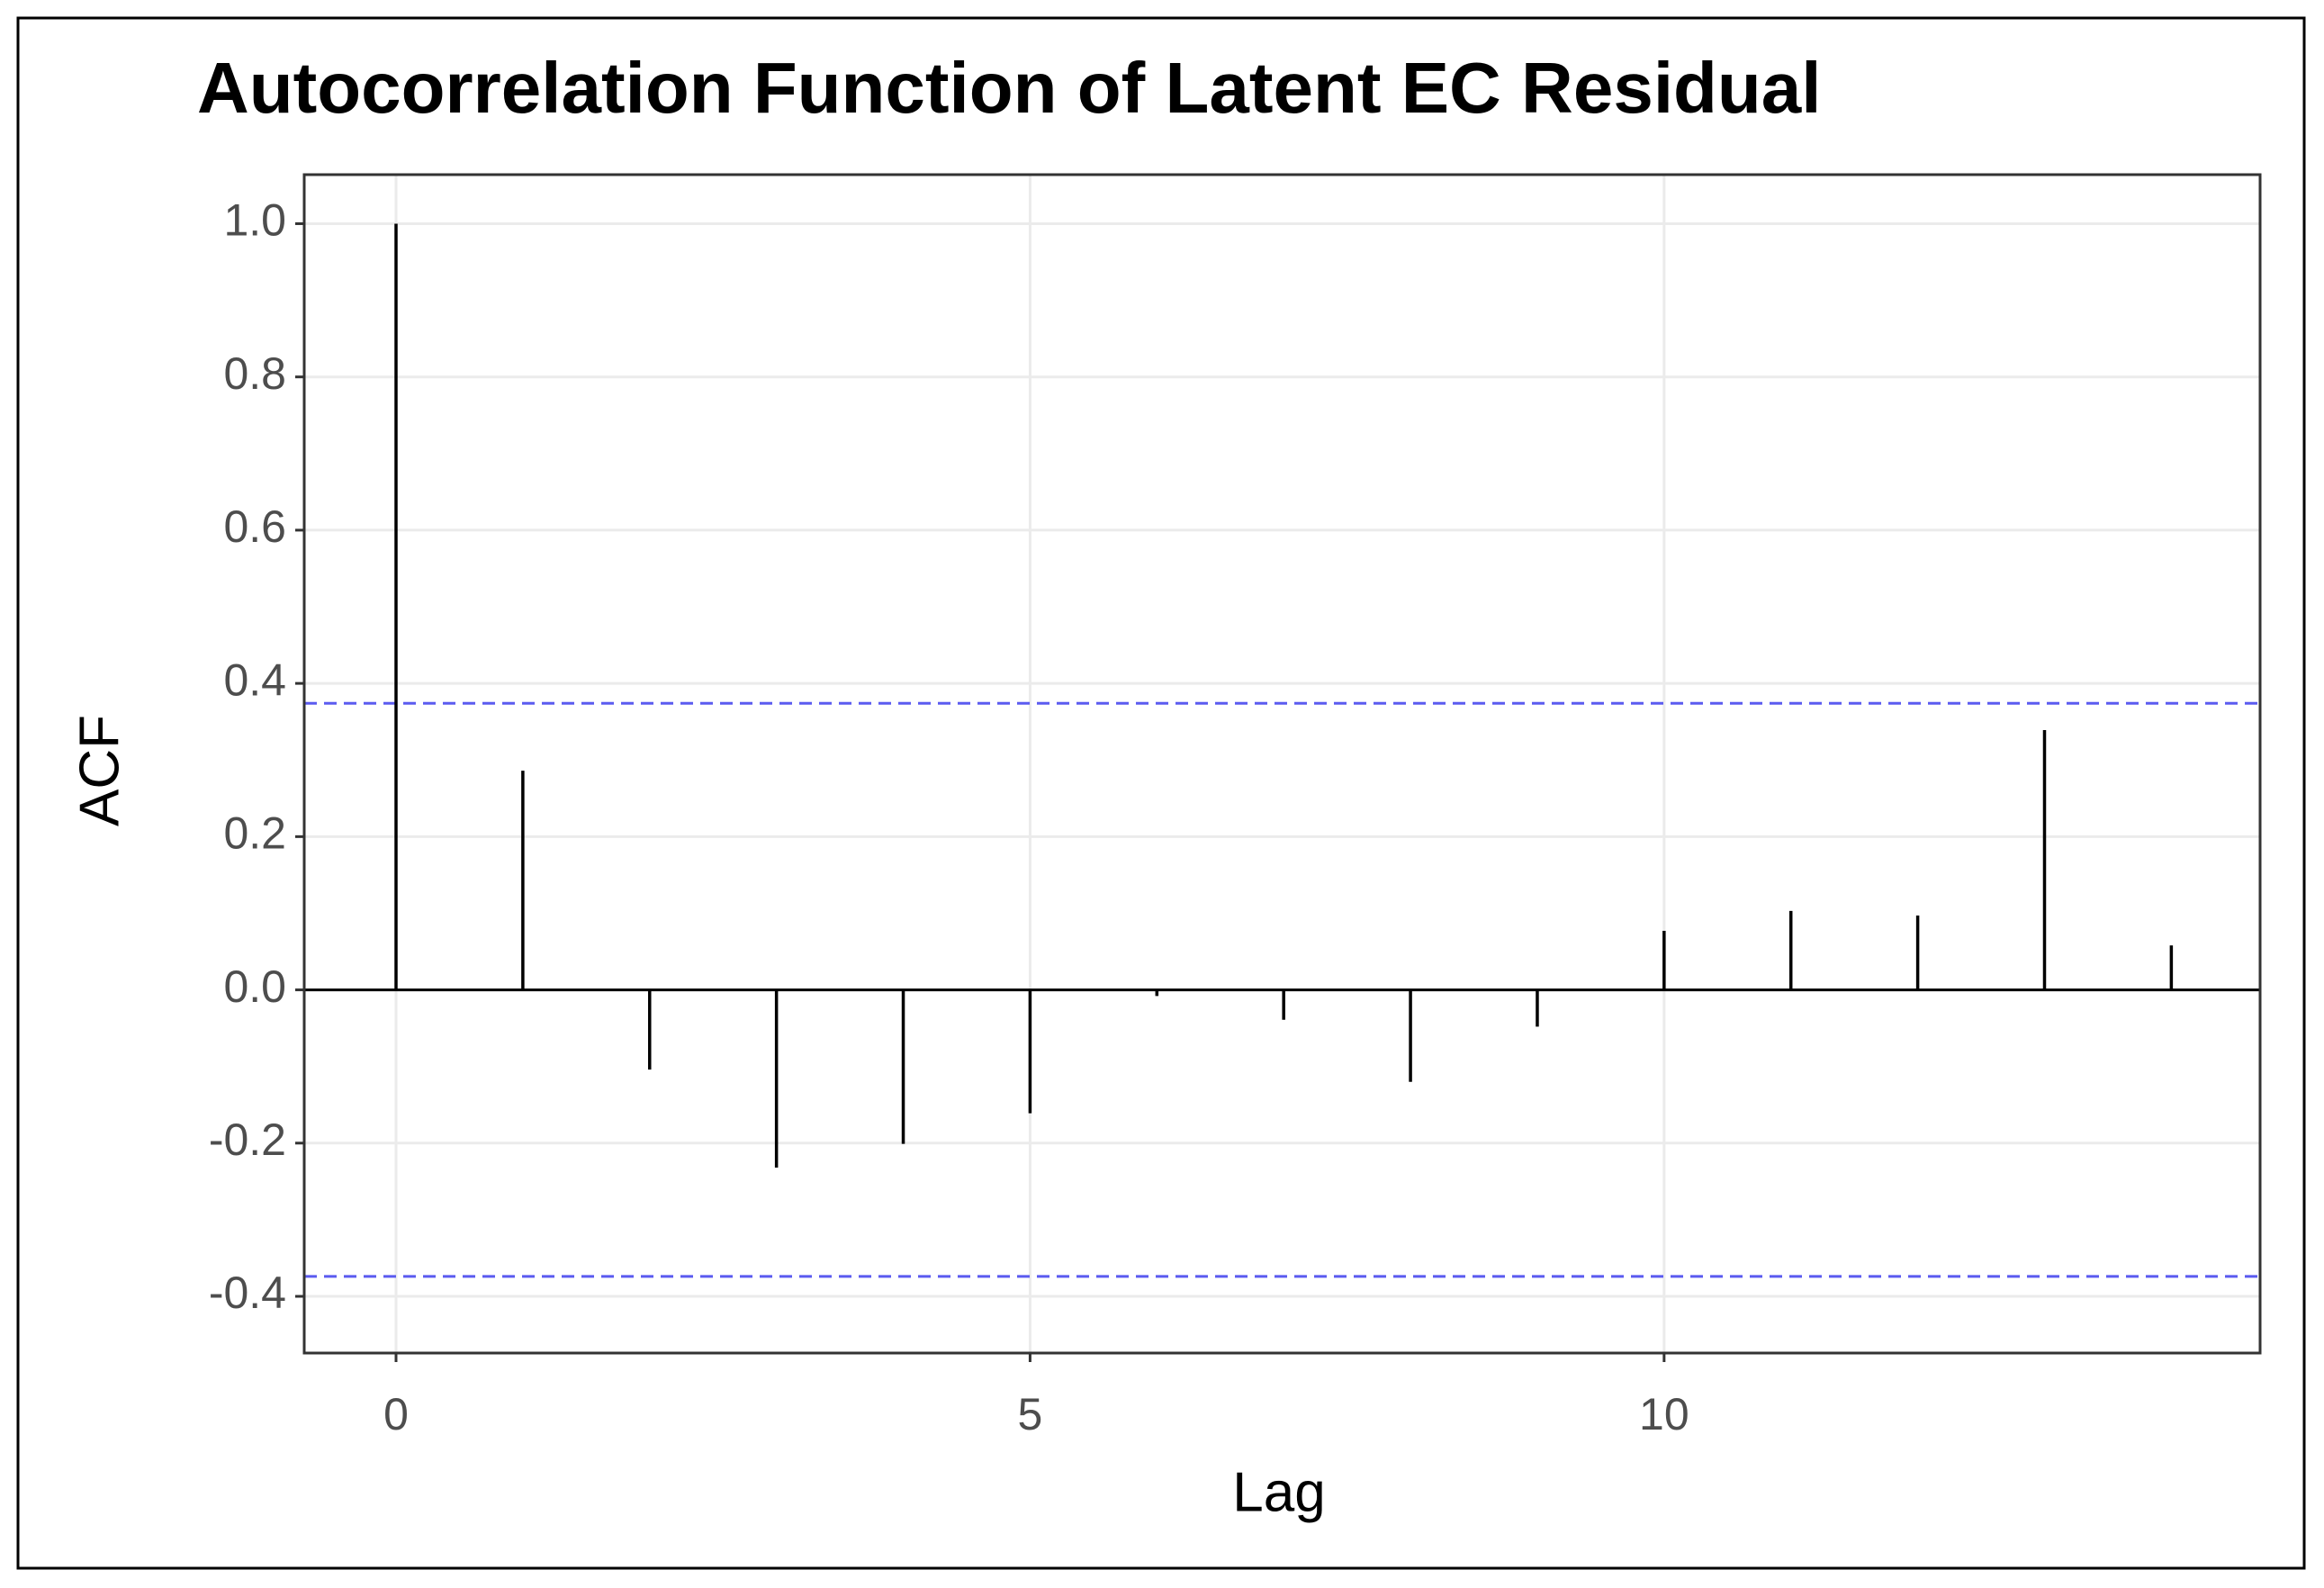 The width and height of the screenshot is (2324, 1588). Describe the element at coordinates (254, 526) in the screenshot. I see `y-tick-label: 0.6` at that location.